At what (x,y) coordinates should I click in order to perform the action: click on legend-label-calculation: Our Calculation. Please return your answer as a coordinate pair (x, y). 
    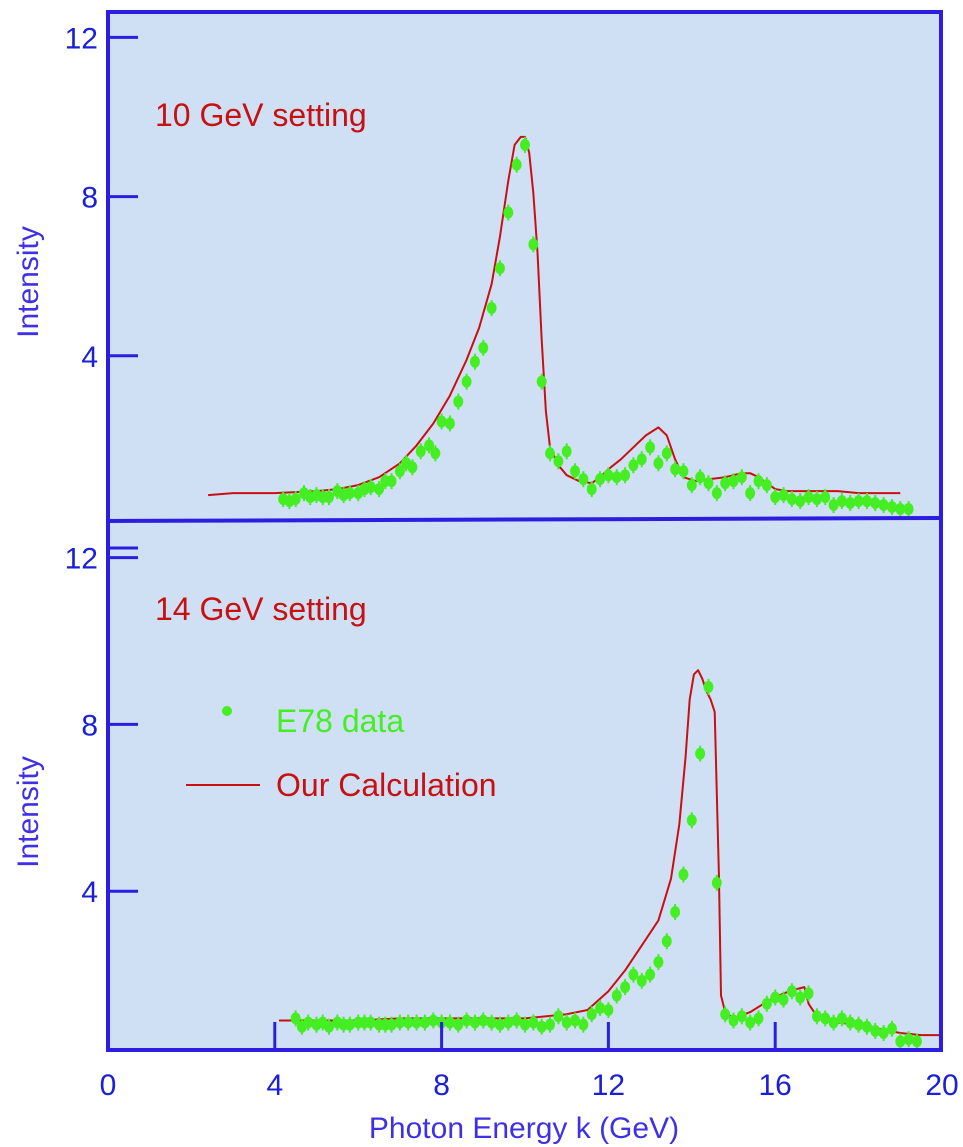
    Looking at the image, I should click on (386, 785).